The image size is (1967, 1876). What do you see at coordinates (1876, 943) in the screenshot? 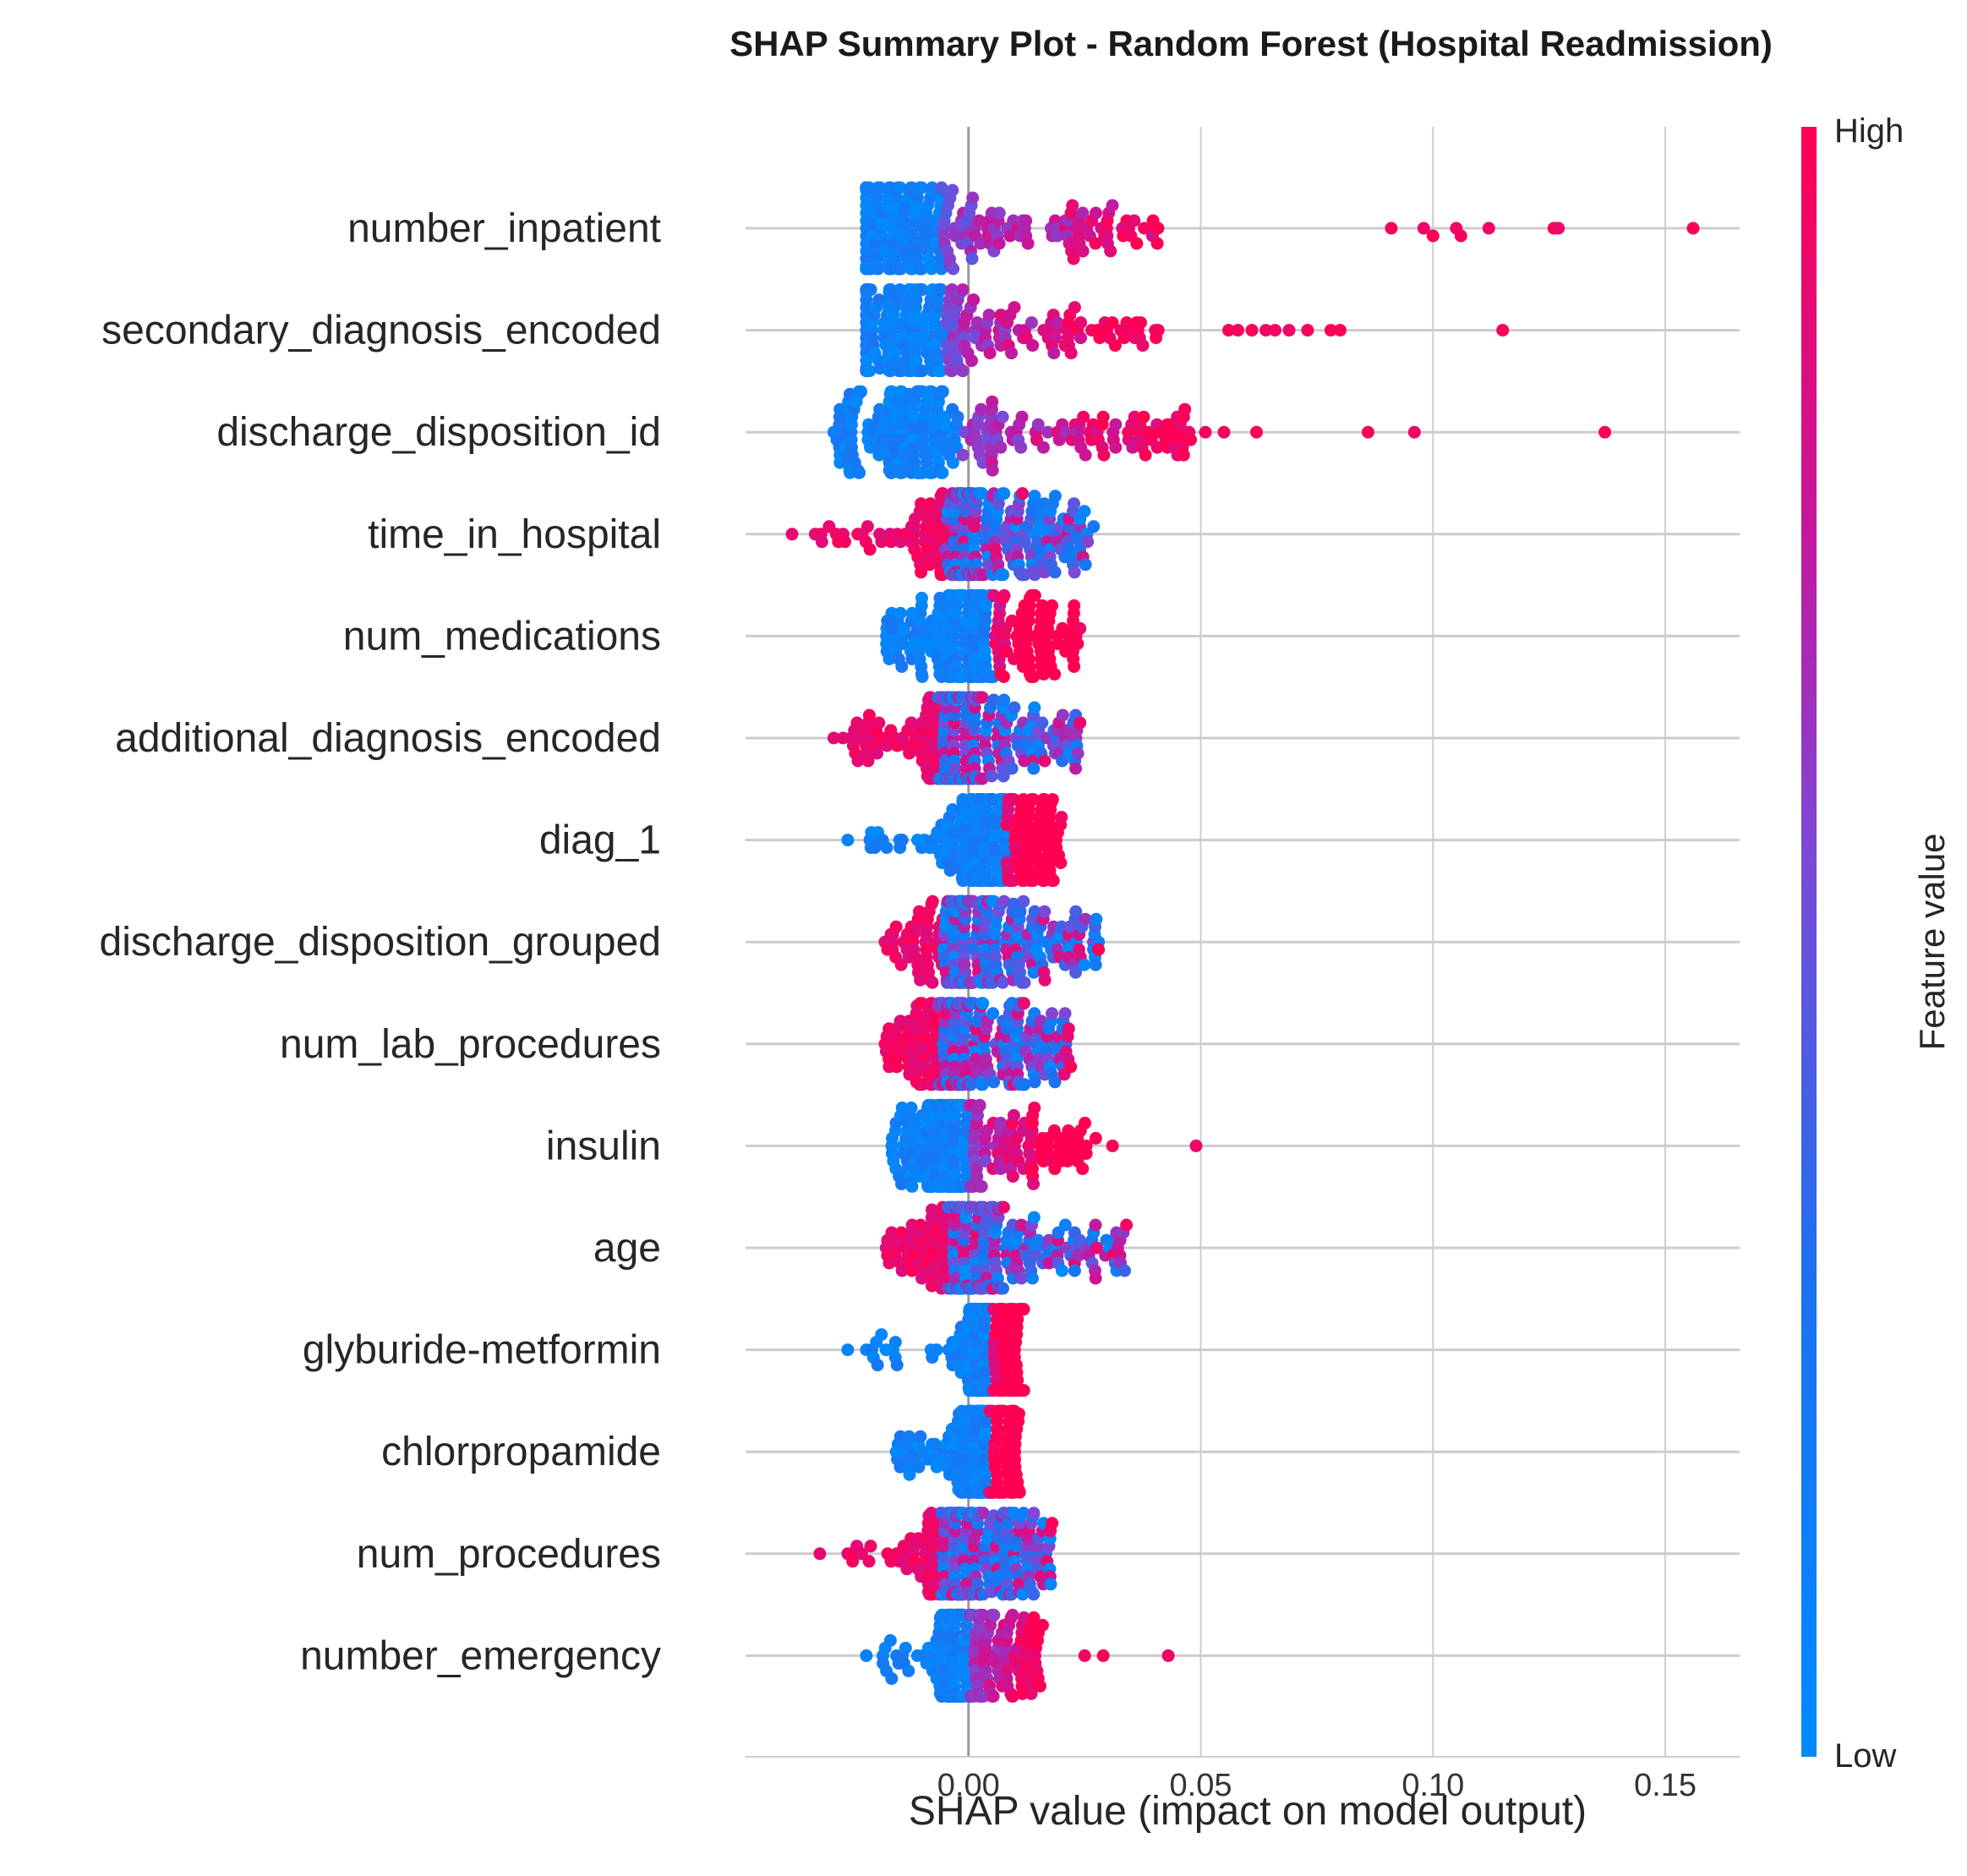
I see `colorbar: High Low Feature value` at bounding box center [1876, 943].